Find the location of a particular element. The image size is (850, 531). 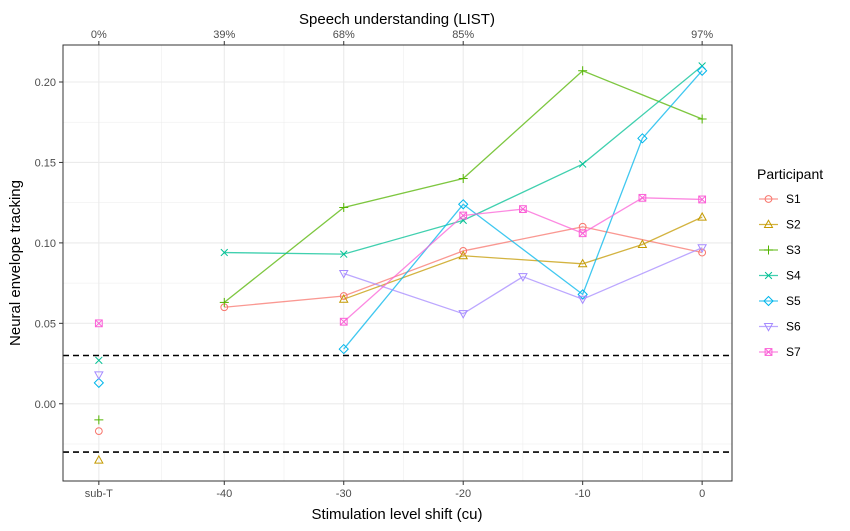

point-s7-sub-t is located at coordinates (98, 323).